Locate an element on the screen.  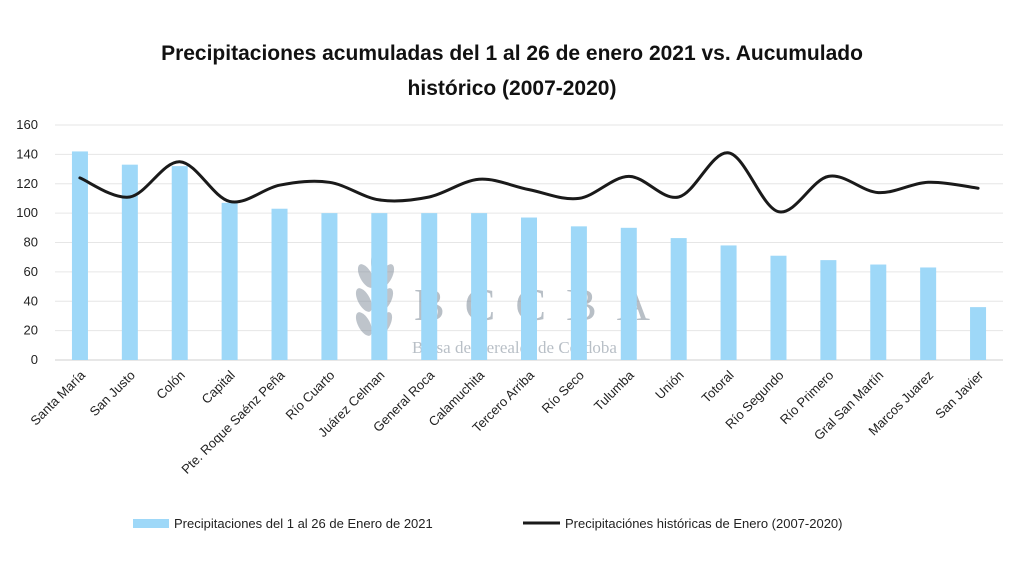
y-tick-label: 40 is located at coordinates (31, 300).